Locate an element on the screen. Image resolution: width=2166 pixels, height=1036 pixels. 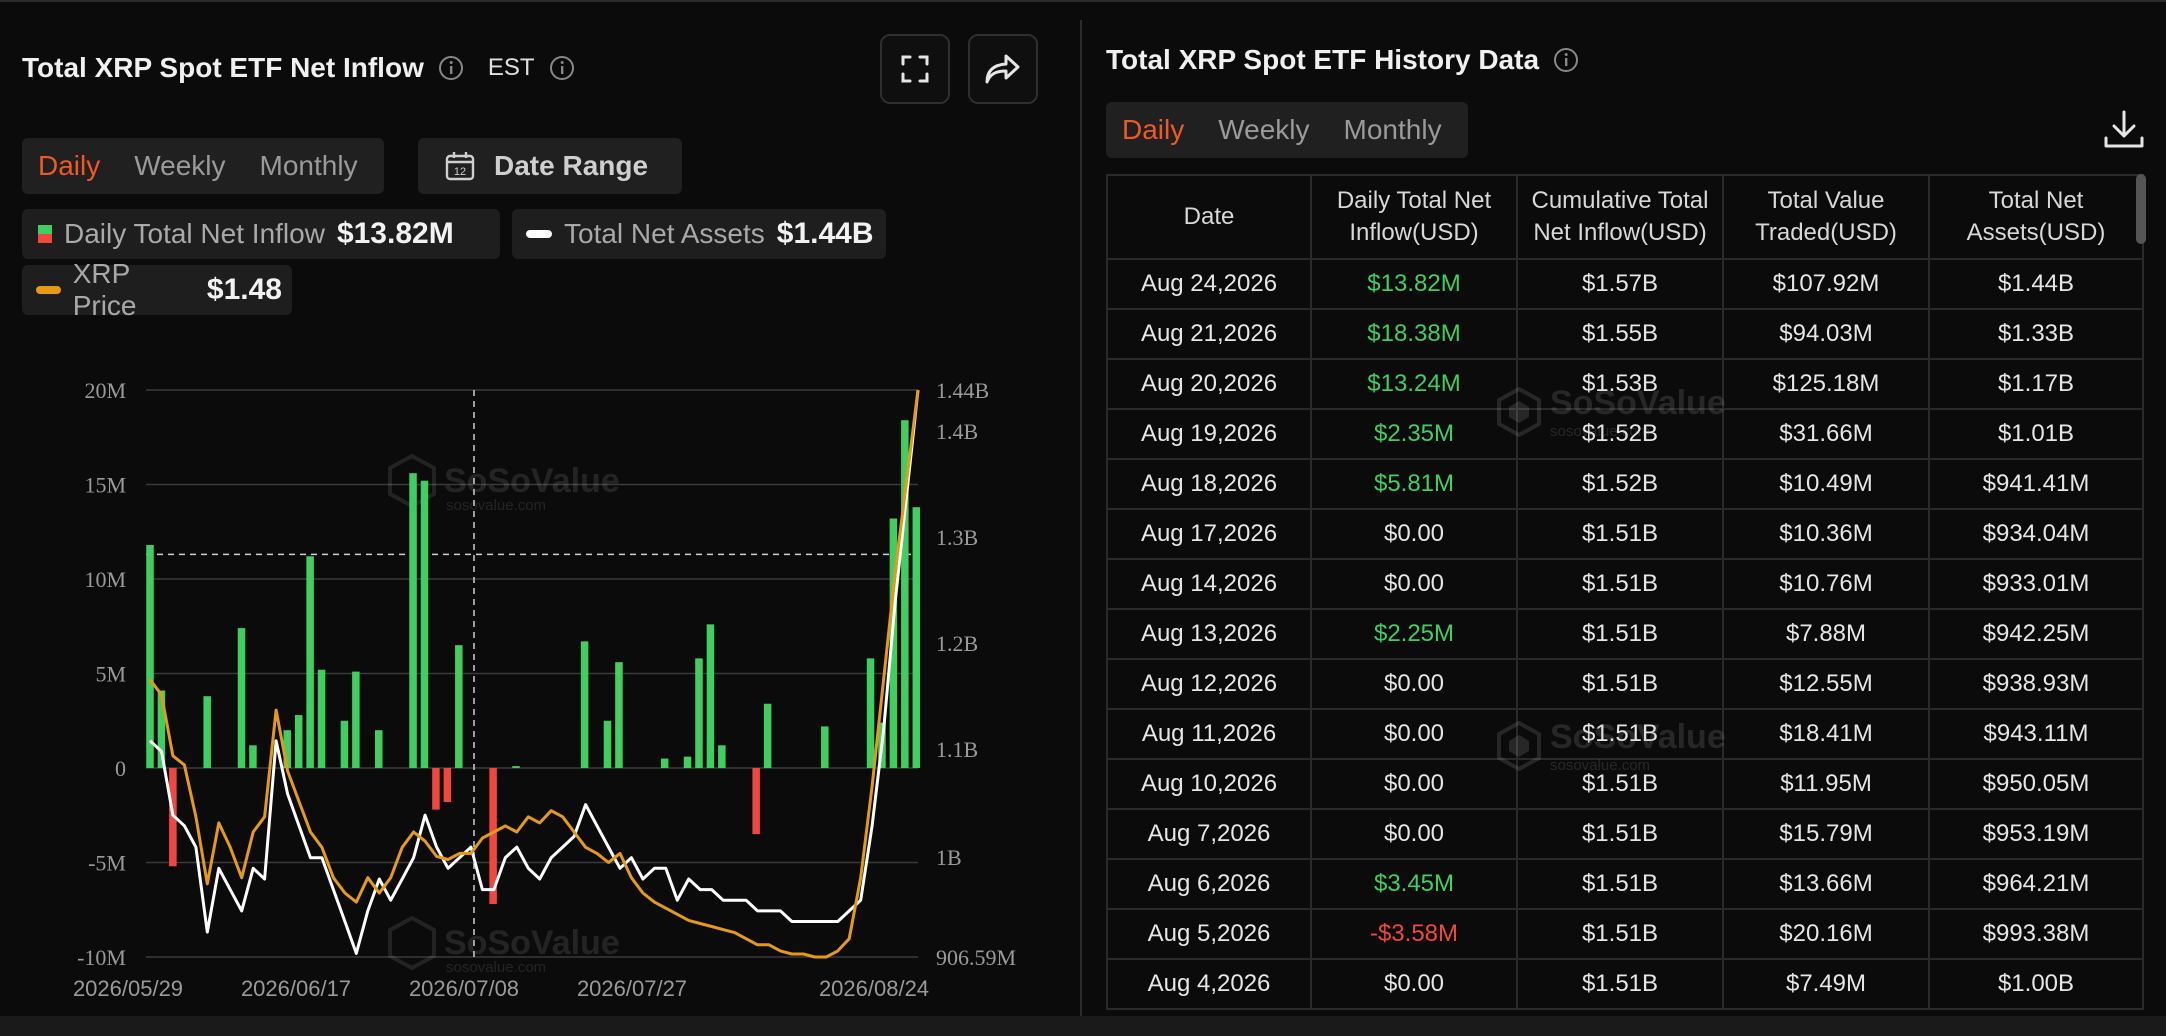
calendar-icon: 12 is located at coordinates (460, 166).